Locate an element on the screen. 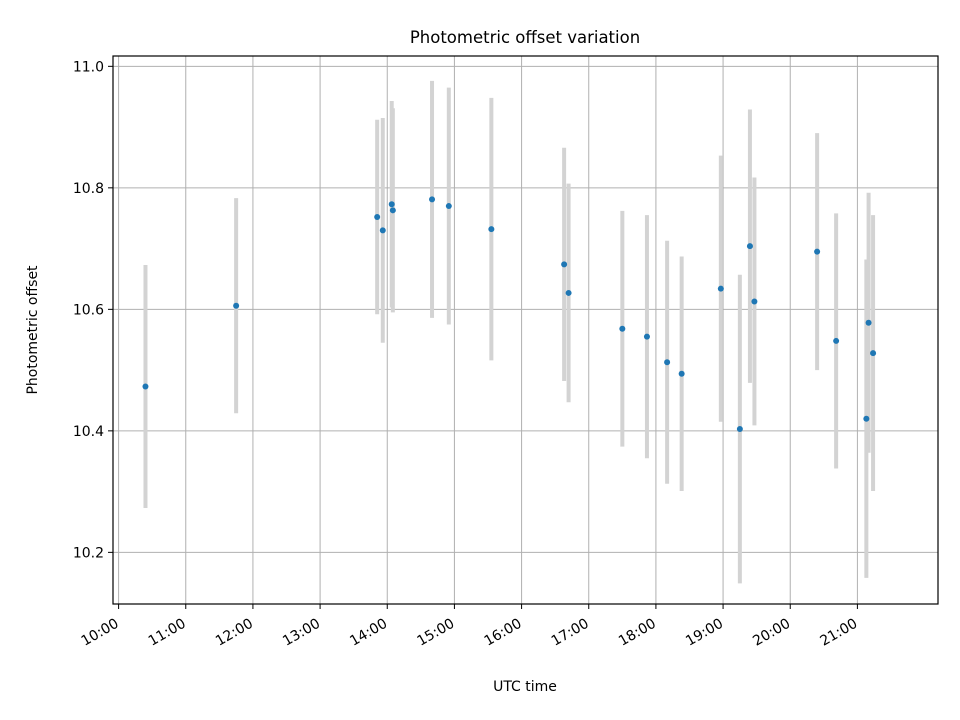 The image size is (960, 720). x-axis-label: UTC time is located at coordinates (525, 687).